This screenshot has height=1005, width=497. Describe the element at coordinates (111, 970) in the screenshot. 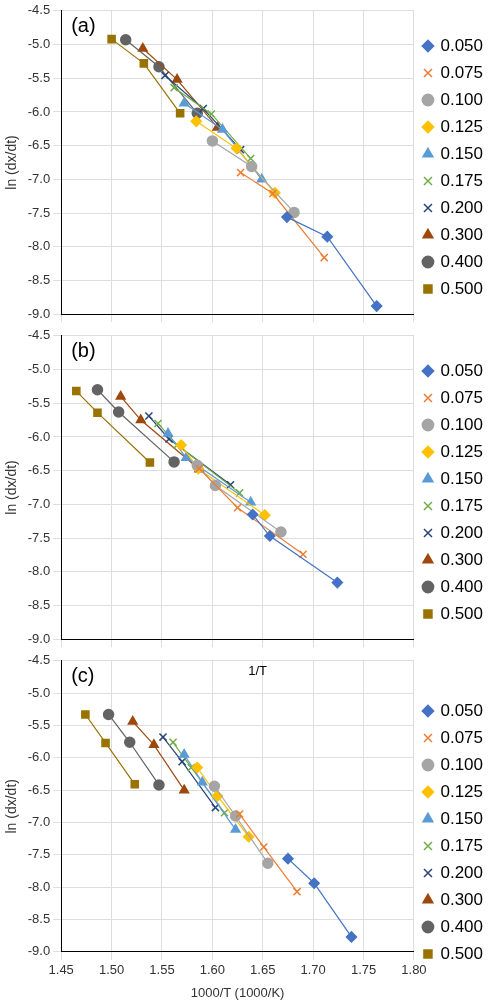

I see `x-tick-label: 1.50` at that location.